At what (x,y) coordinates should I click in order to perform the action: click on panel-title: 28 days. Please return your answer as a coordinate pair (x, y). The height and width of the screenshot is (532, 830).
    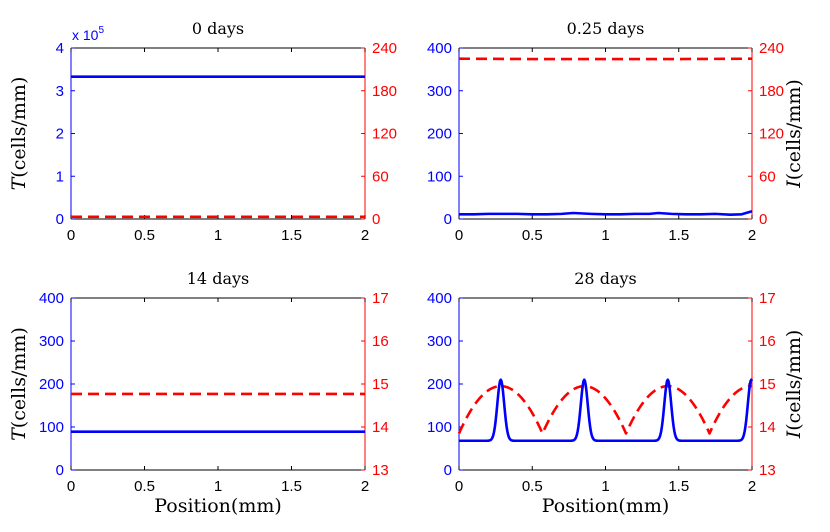
    Looking at the image, I should click on (605, 278).